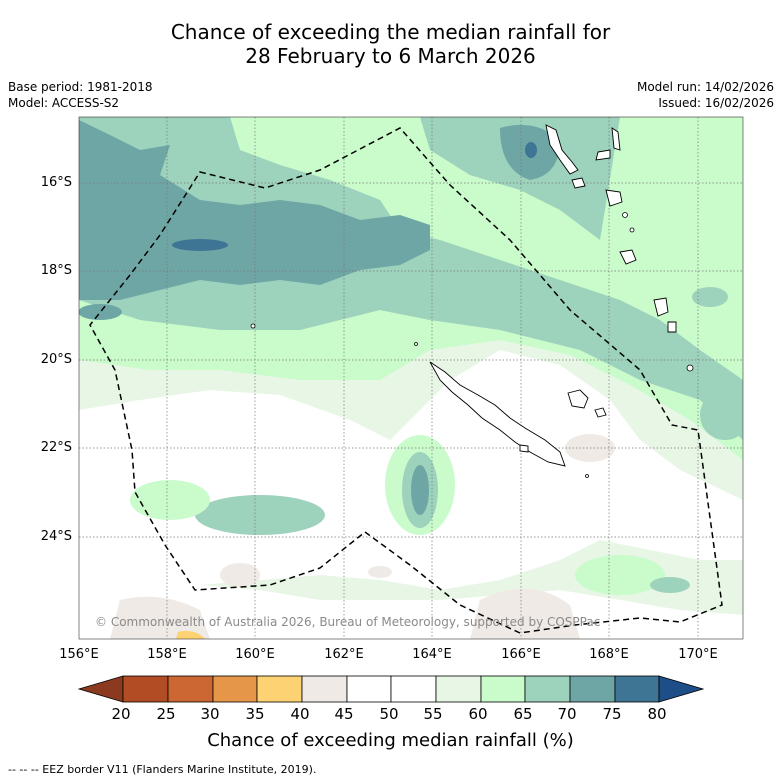 This screenshot has height=781, width=781. Describe the element at coordinates (56, 270) in the screenshot. I see `lat-tick-18s: 18°S` at that location.